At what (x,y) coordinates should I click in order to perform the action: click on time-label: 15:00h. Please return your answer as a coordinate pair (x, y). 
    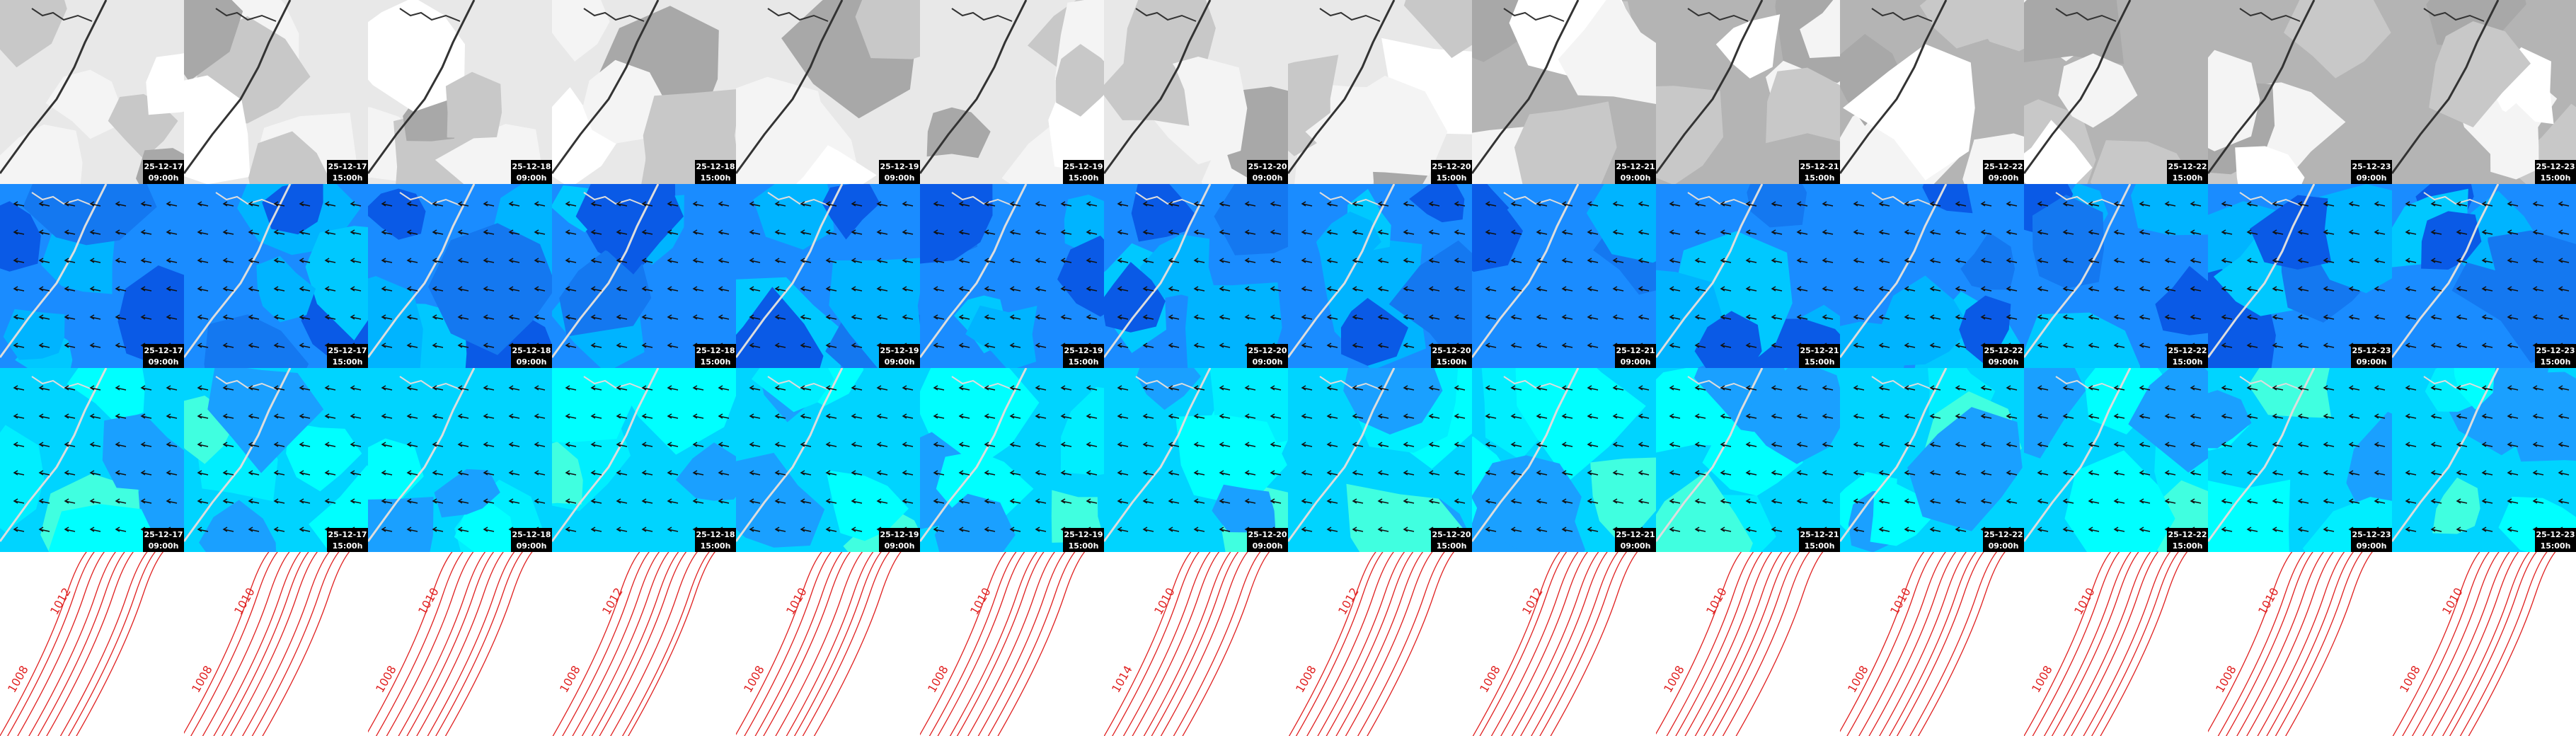
    Looking at the image, I should click on (716, 178).